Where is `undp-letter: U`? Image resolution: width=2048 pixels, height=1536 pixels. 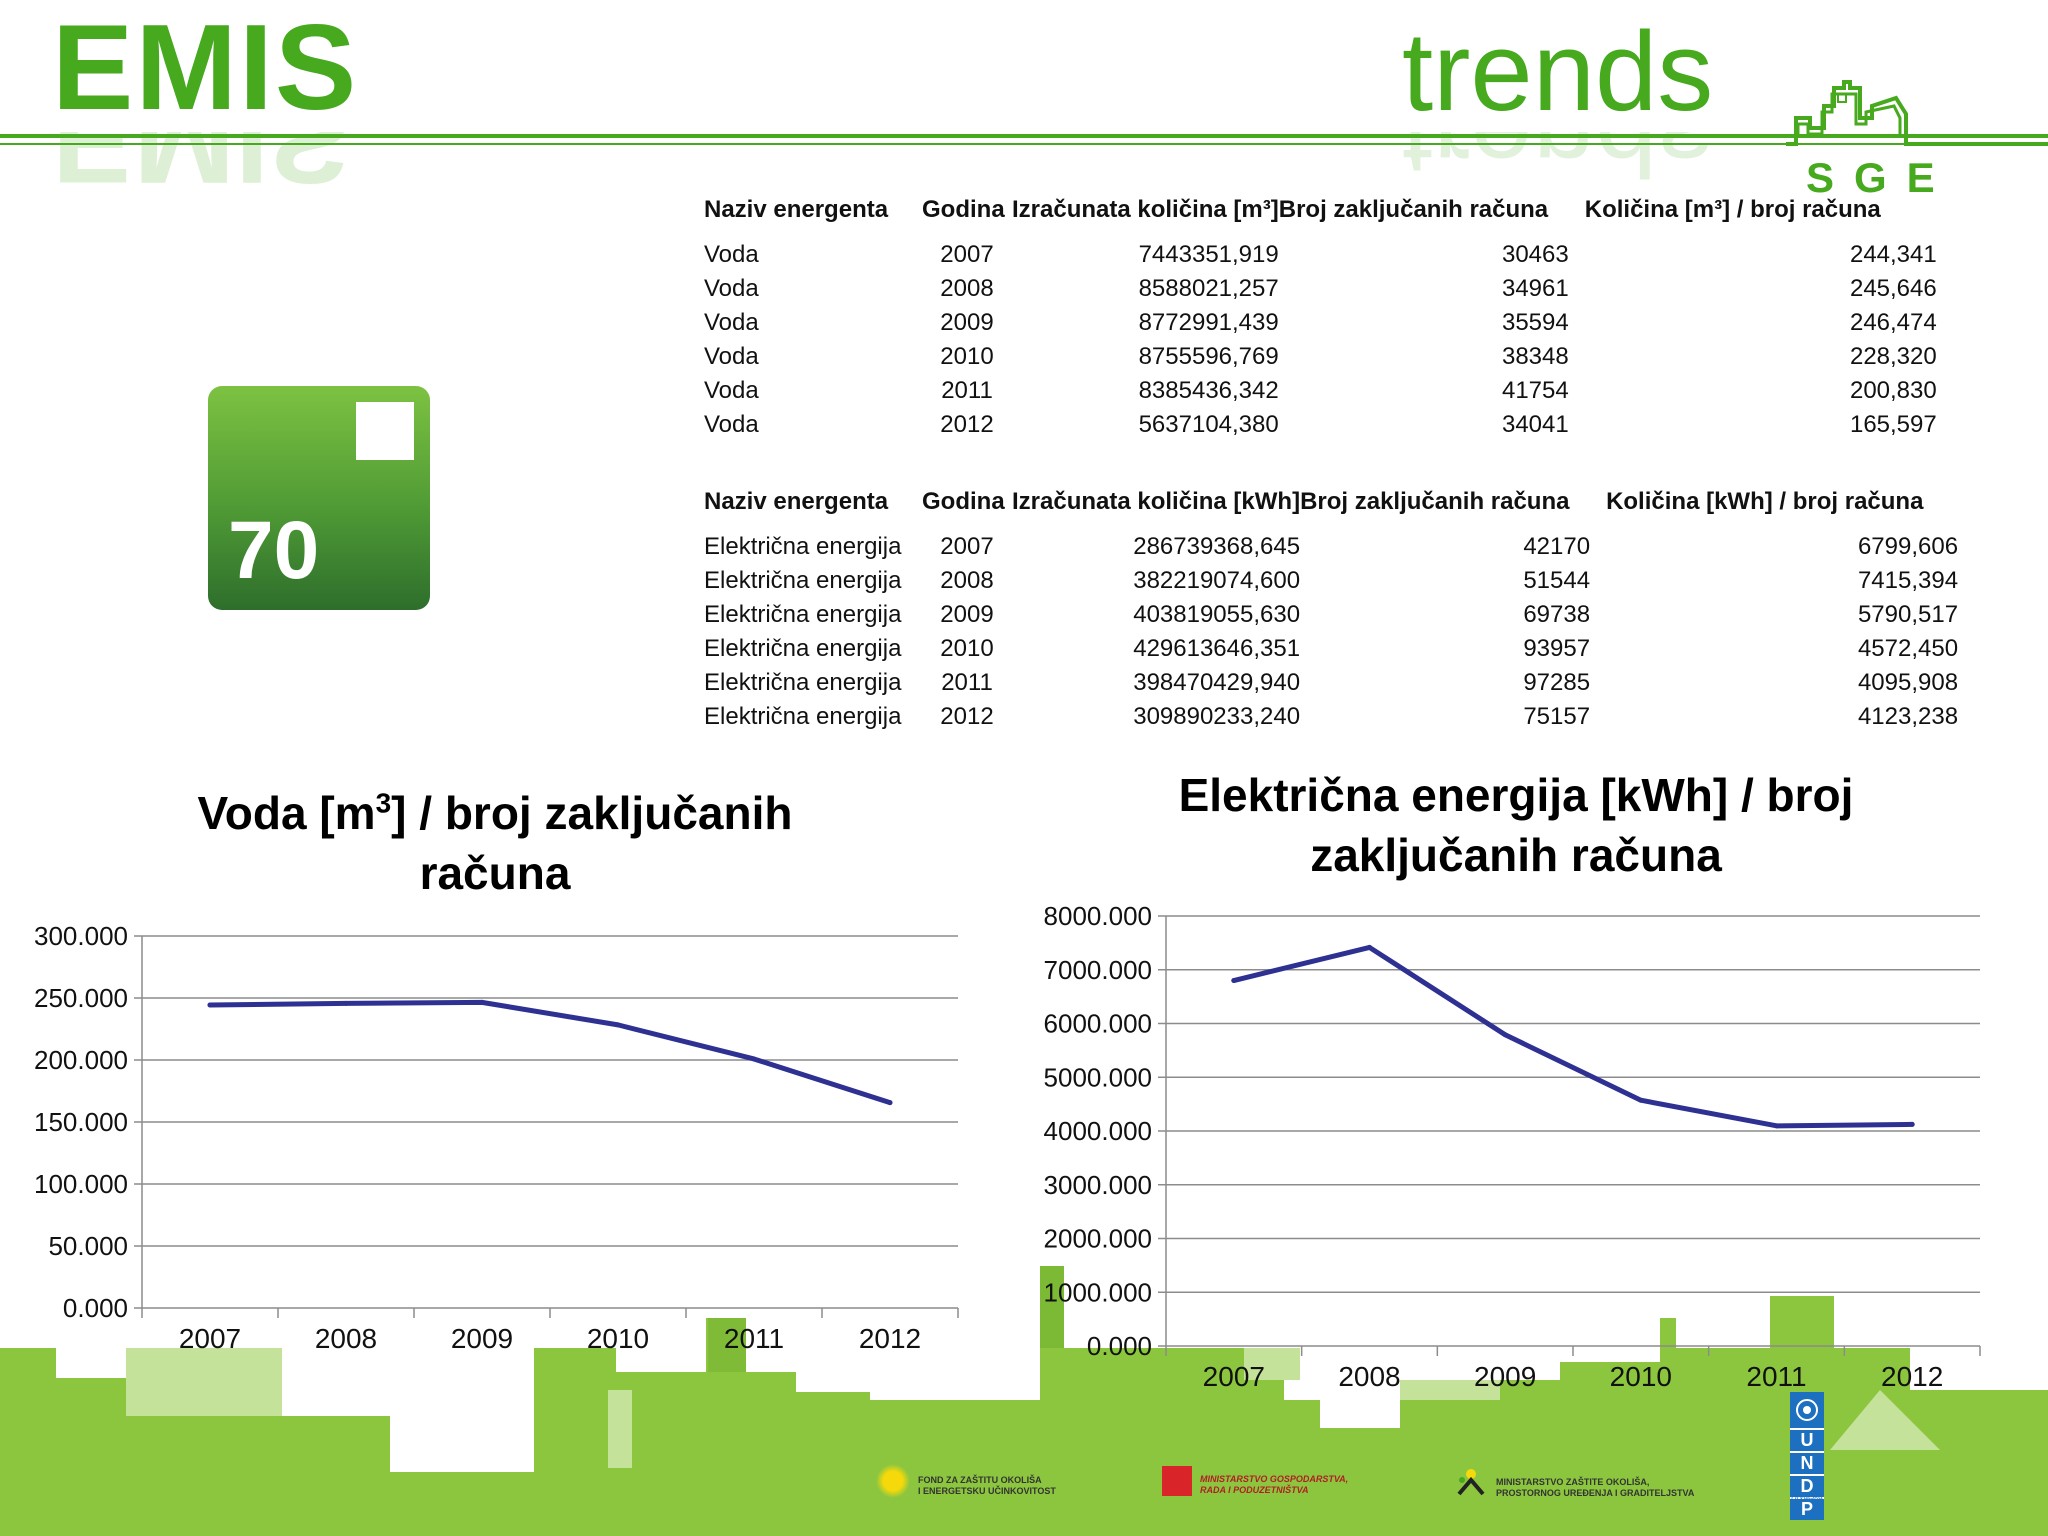
undp-letter: U is located at coordinates (1807, 1441).